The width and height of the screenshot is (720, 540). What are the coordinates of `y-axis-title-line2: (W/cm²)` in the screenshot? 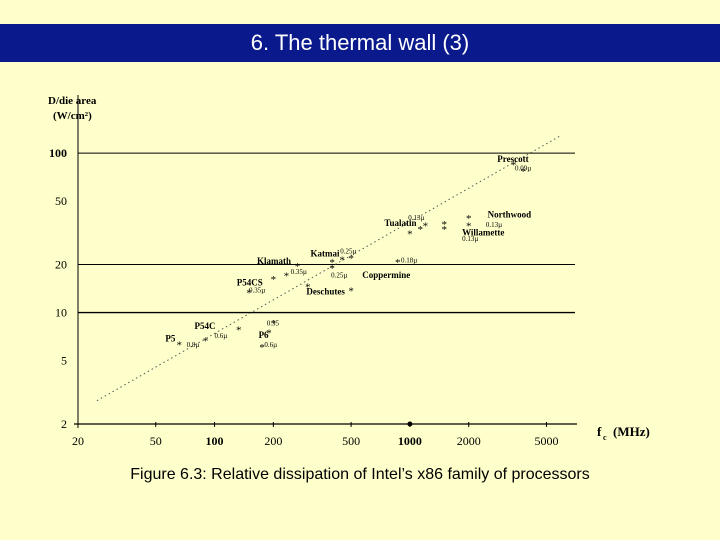 It's located at (72, 116).